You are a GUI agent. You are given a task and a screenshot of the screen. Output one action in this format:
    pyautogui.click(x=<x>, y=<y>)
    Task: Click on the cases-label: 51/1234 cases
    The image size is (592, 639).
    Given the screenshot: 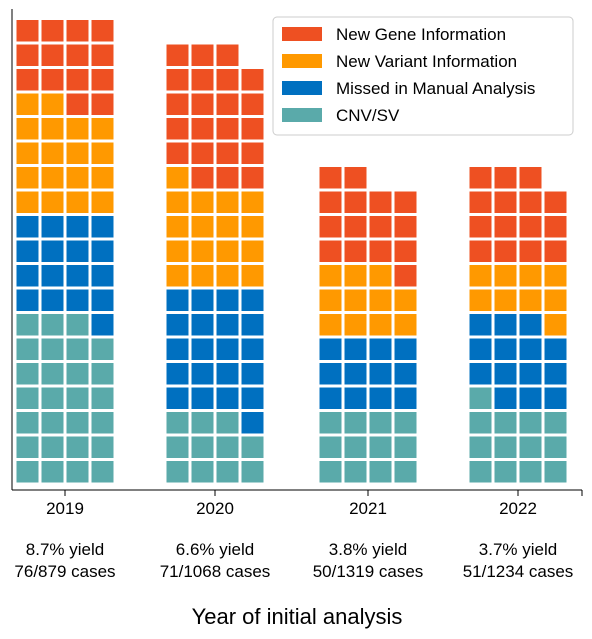 What is the action you would take?
    pyautogui.click(x=518, y=571)
    